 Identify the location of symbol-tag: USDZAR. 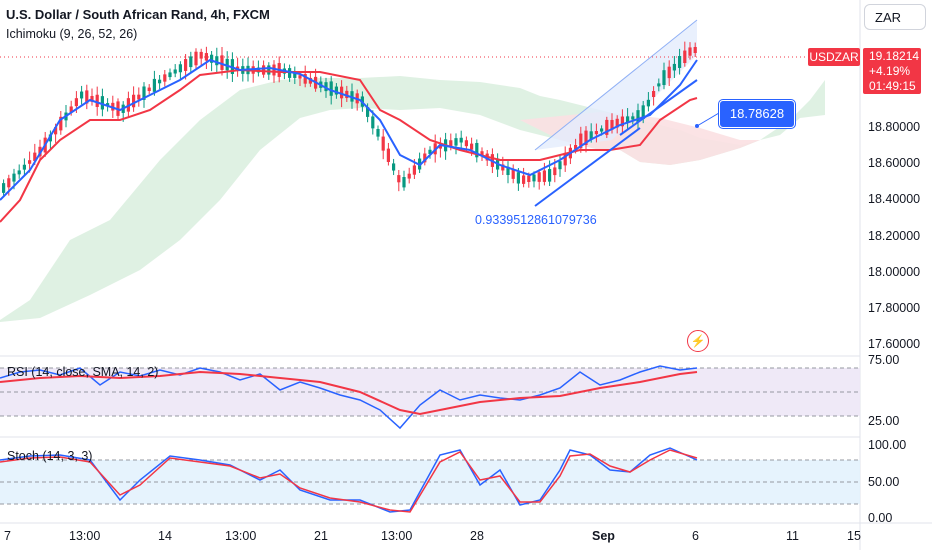
(834, 57).